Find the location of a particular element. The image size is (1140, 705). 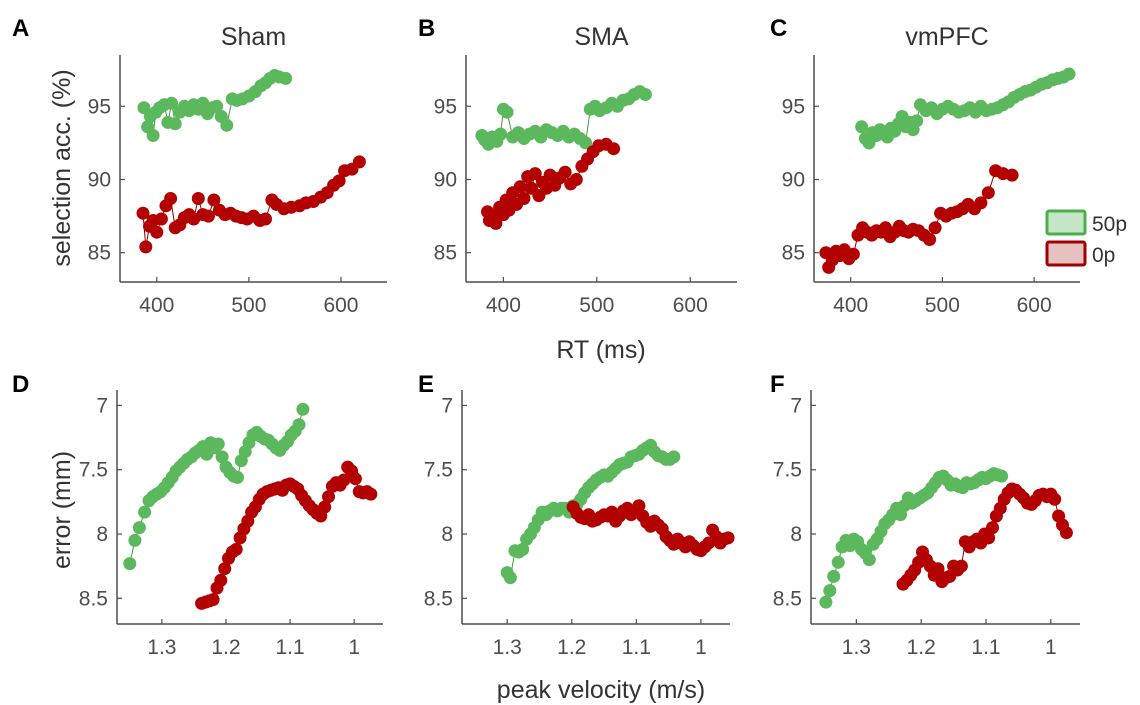

panel-letter: B is located at coordinates (426, 28).